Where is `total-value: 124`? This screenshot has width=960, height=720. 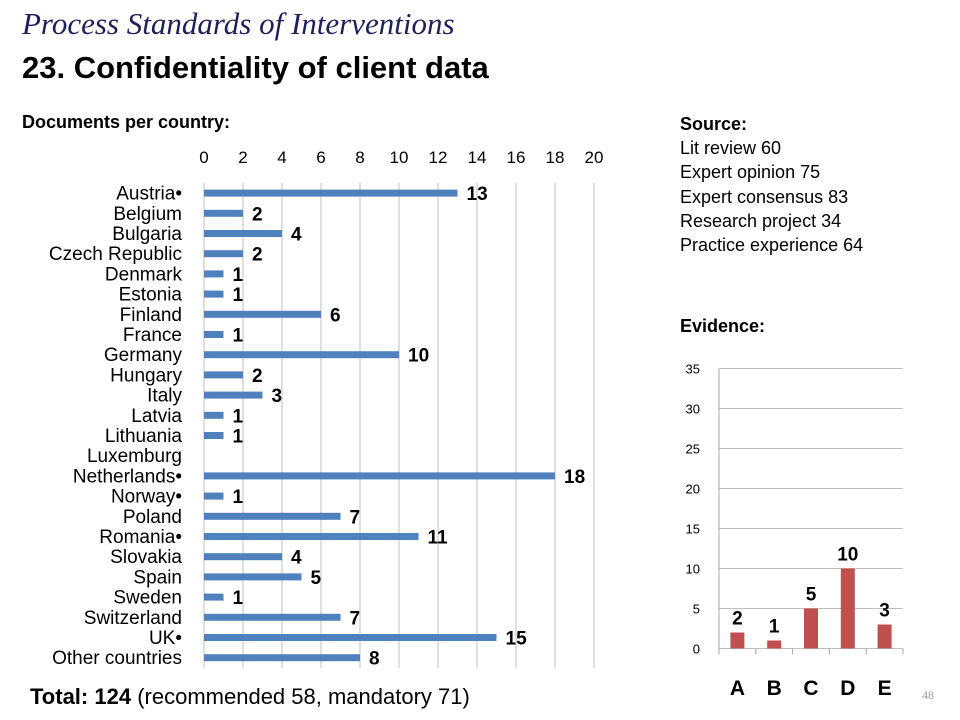 total-value: 124 is located at coordinates (113, 696).